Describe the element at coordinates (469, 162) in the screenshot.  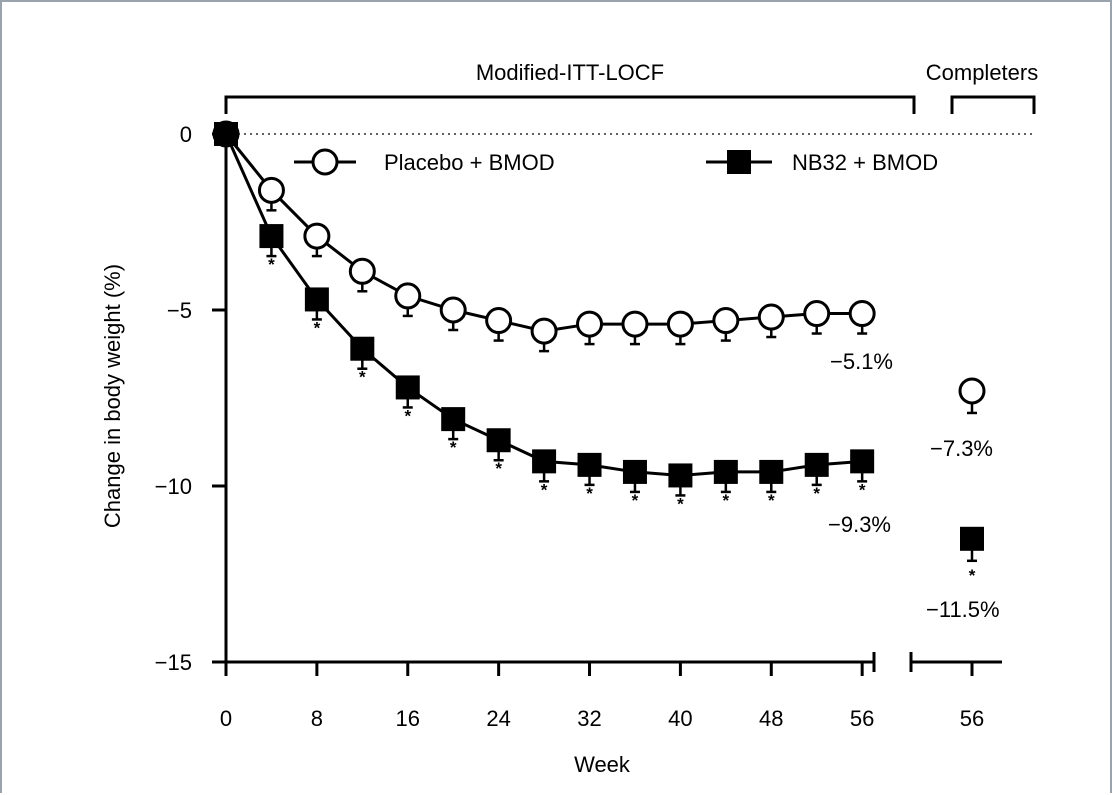
I see `legend-placebo-label: Placebo + BMOD` at that location.